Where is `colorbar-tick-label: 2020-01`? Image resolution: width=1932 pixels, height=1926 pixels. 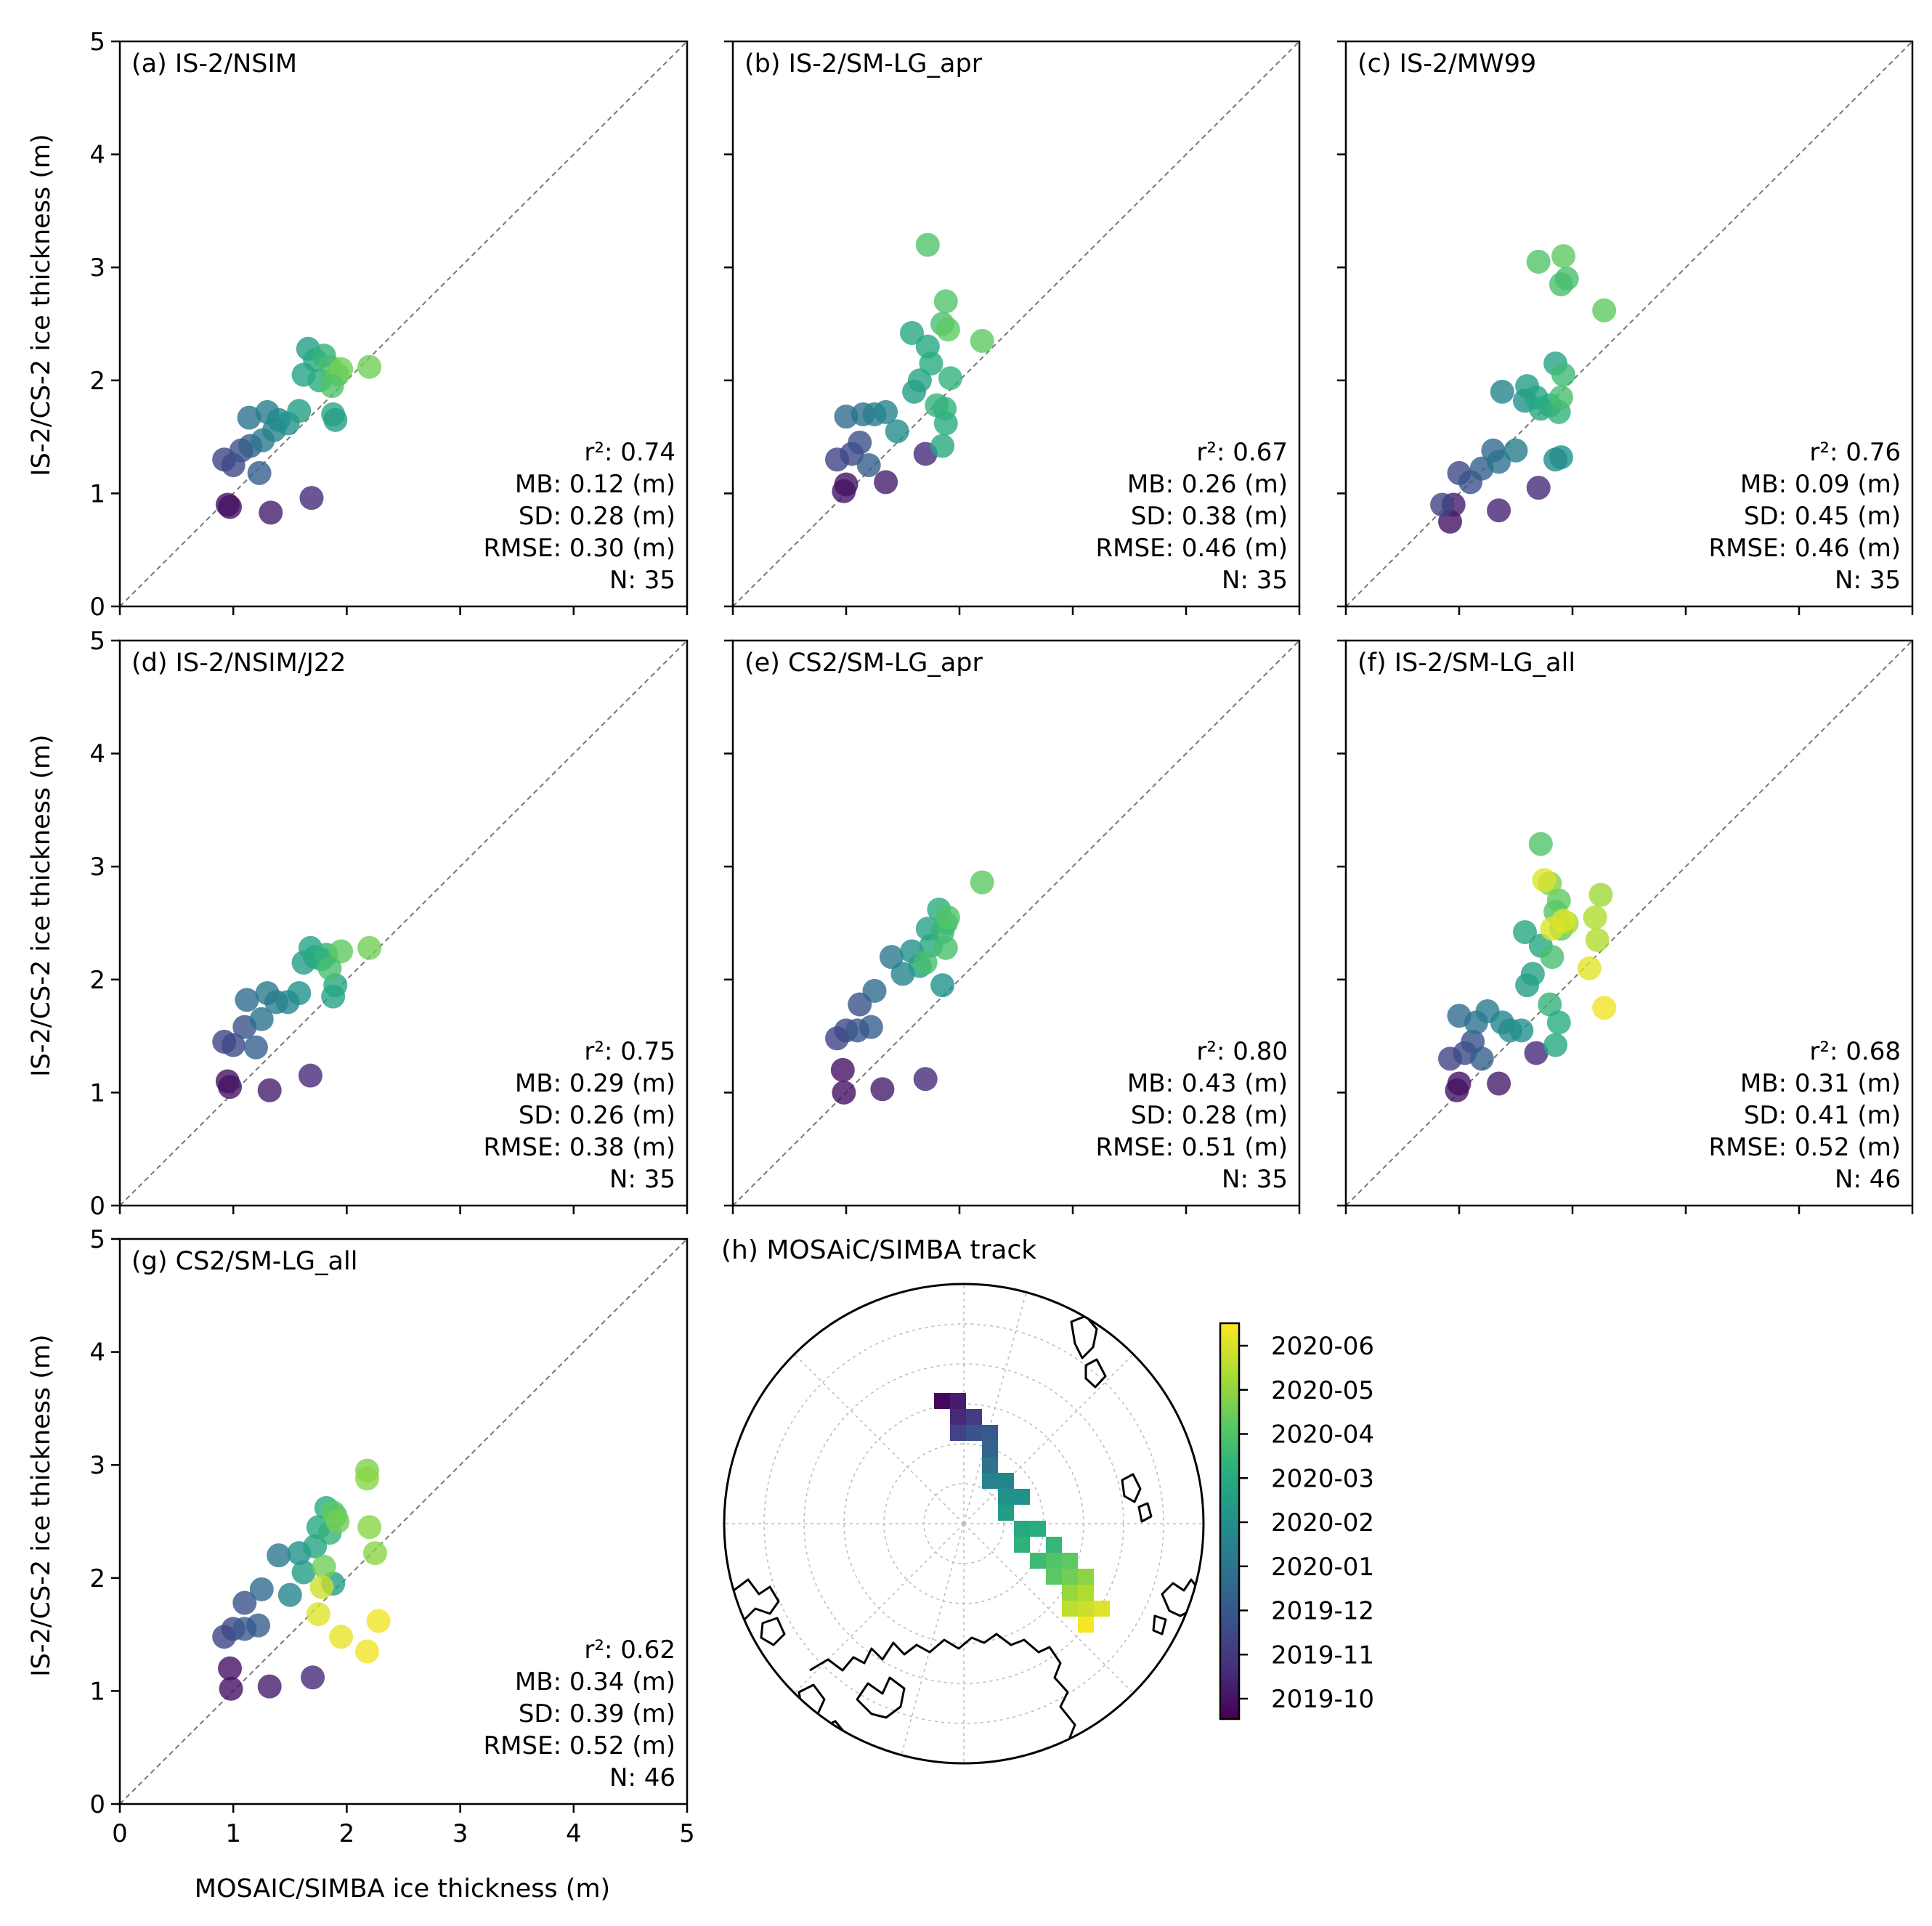 colorbar-tick-label: 2020-01 is located at coordinates (1322, 1567).